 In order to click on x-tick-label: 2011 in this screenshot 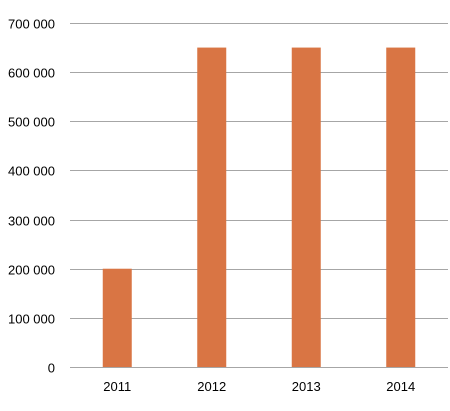, I will do `click(117, 386)`.